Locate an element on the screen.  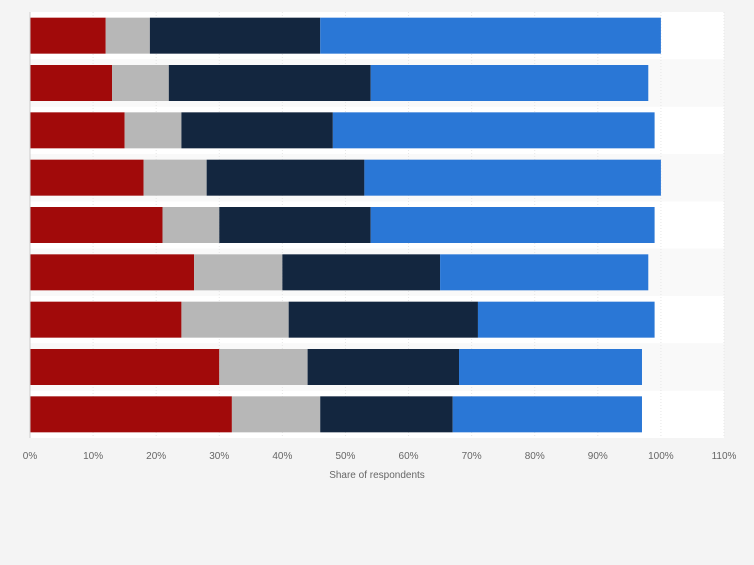
x-tick-label: 40% is located at coordinates (282, 456).